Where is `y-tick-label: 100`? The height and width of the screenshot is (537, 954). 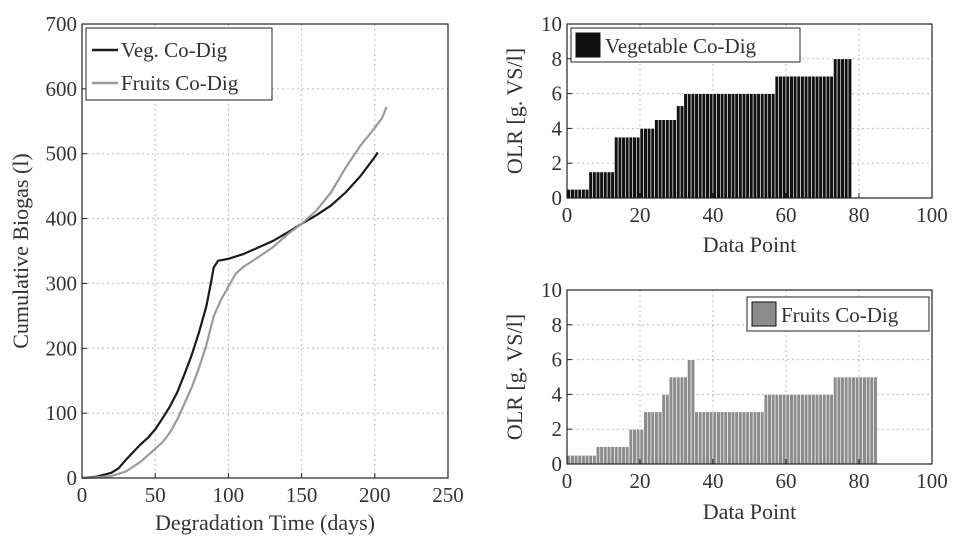
y-tick-label: 100 is located at coordinates (62, 413).